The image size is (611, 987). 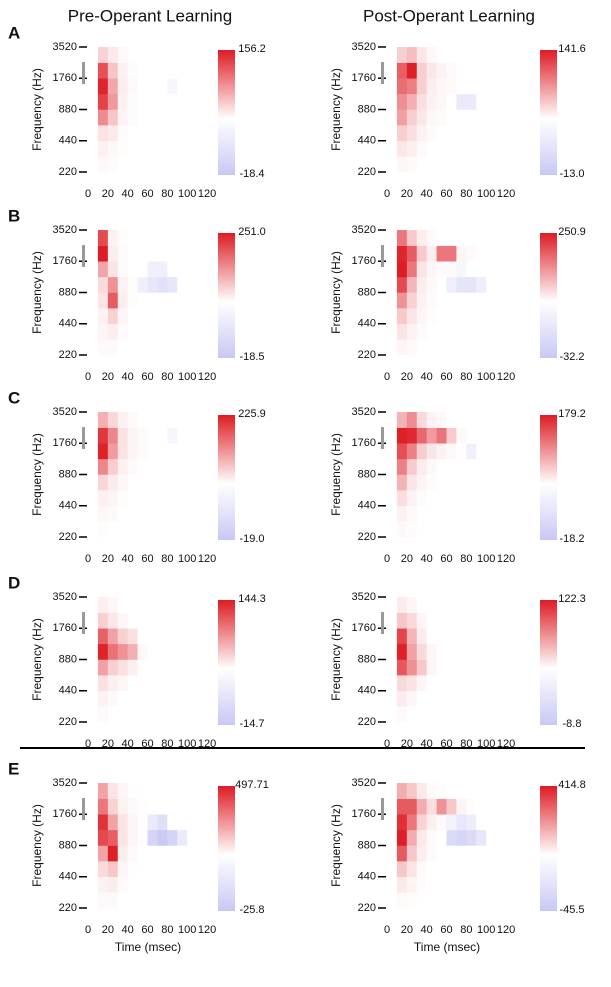 What do you see at coordinates (65, 443) in the screenshot?
I see `y-tick-label: 1760` at bounding box center [65, 443].